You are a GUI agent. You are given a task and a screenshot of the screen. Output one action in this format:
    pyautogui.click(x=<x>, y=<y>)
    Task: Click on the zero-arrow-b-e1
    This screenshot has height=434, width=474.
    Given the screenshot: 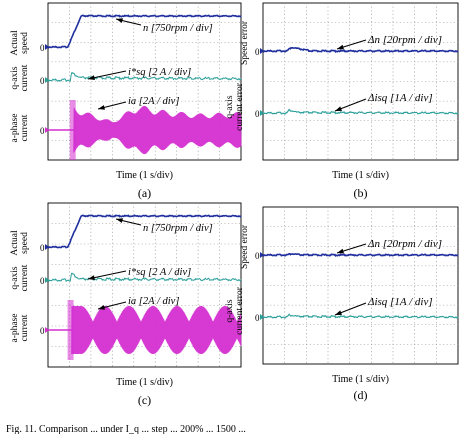 What is the action you would take?
    pyautogui.click(x=262, y=51)
    